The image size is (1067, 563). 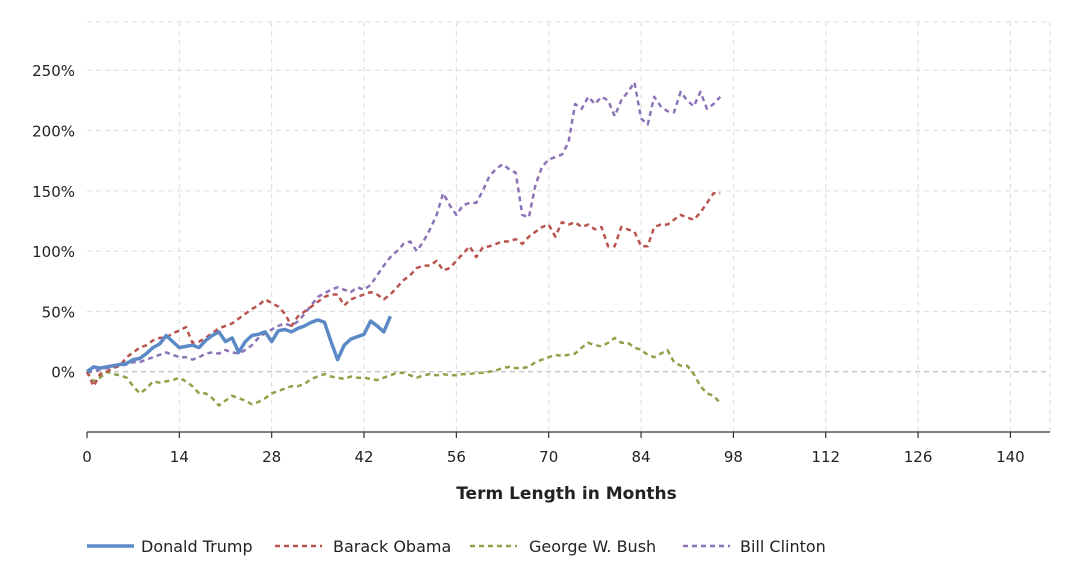 I want to click on x-axis-title: Term Length in Months, so click(x=566, y=494).